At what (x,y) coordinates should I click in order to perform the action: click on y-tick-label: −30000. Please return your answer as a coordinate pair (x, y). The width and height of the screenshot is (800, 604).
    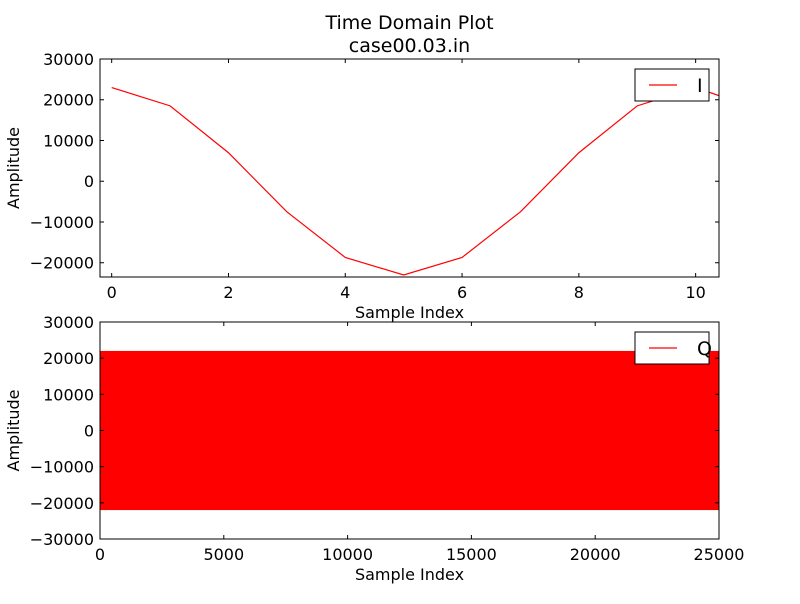
    Looking at the image, I should click on (62, 539).